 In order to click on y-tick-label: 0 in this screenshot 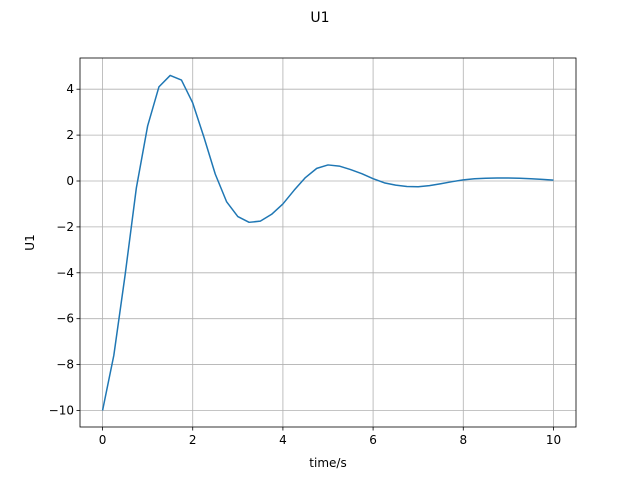, I will do `click(70, 181)`.